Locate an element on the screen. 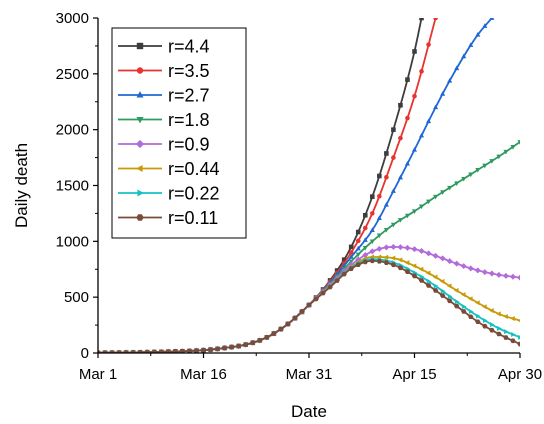  legend-item: r=2.7 is located at coordinates (164, 96).